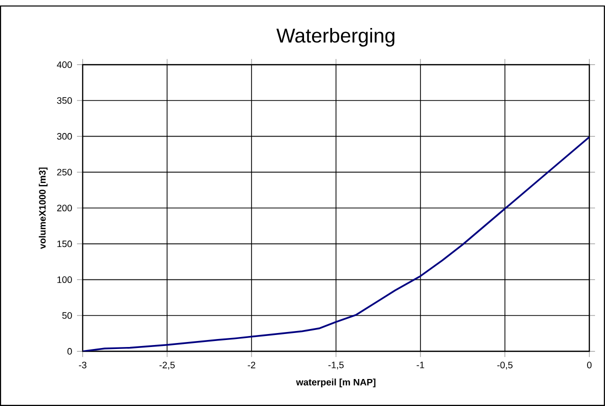  What do you see at coordinates (336, 383) in the screenshot?
I see `x-axis-title: waterpeil [m NAP]` at bounding box center [336, 383].